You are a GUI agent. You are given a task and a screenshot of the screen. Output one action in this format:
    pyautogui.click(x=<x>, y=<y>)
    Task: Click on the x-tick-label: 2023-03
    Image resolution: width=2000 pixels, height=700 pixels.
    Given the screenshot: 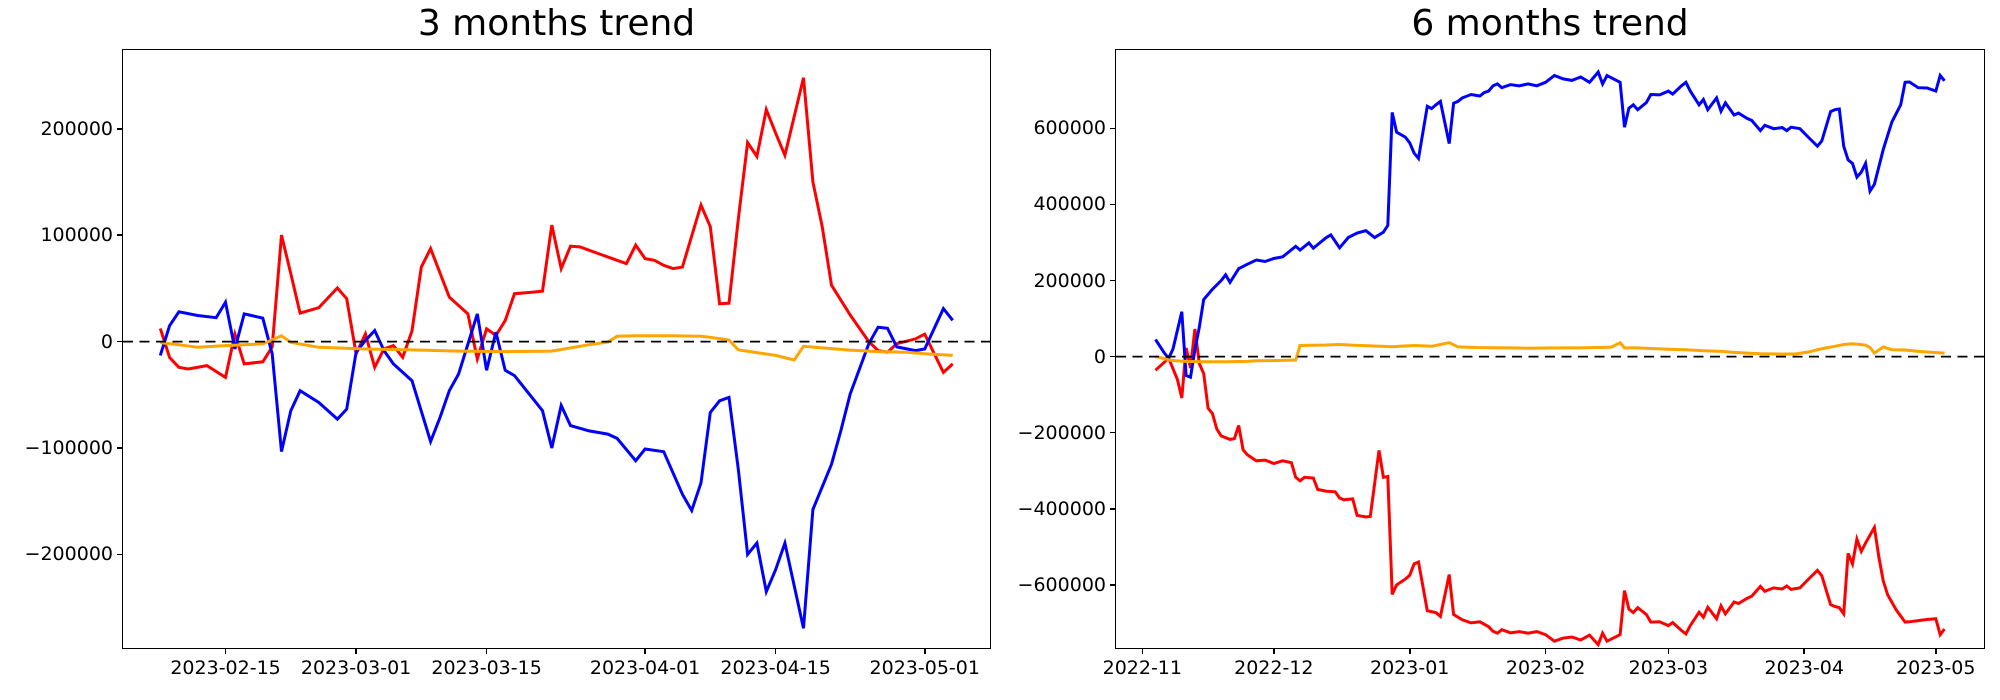 What is the action you would take?
    pyautogui.click(x=1668, y=668)
    